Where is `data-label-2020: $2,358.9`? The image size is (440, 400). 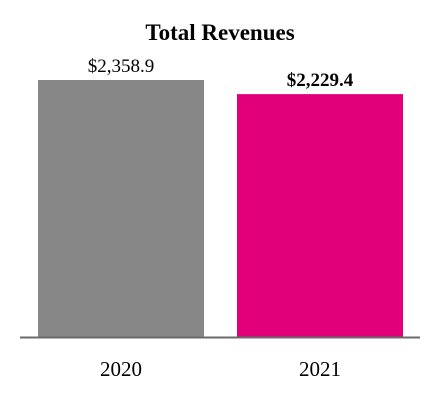 data-label-2020: $2,358.9 is located at coordinates (121, 66).